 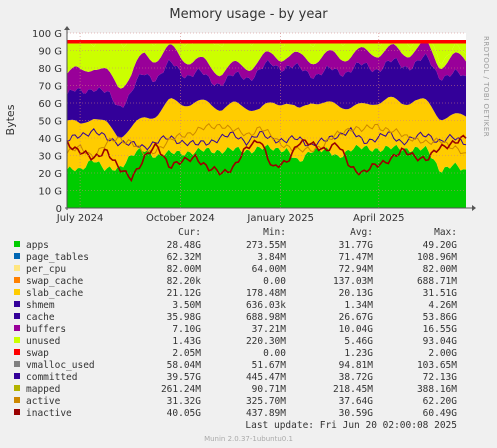 What do you see at coordinates (10, 119) in the screenshot?
I see `y-axis-label: Bytes` at bounding box center [10, 119].